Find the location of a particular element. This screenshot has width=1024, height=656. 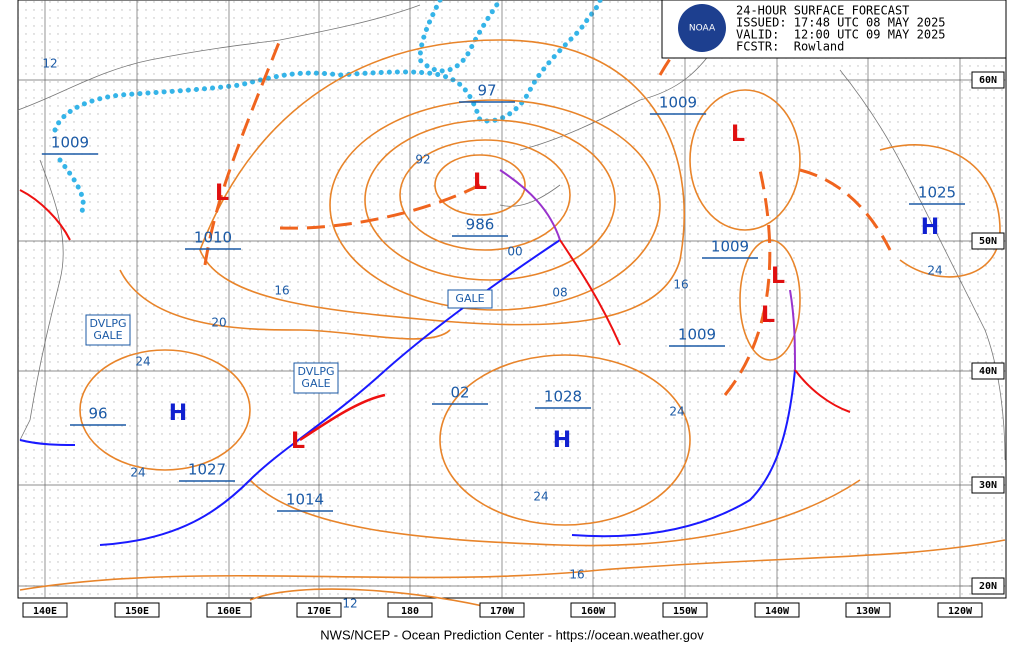

isobar-label: 92 is located at coordinates (422, 160).